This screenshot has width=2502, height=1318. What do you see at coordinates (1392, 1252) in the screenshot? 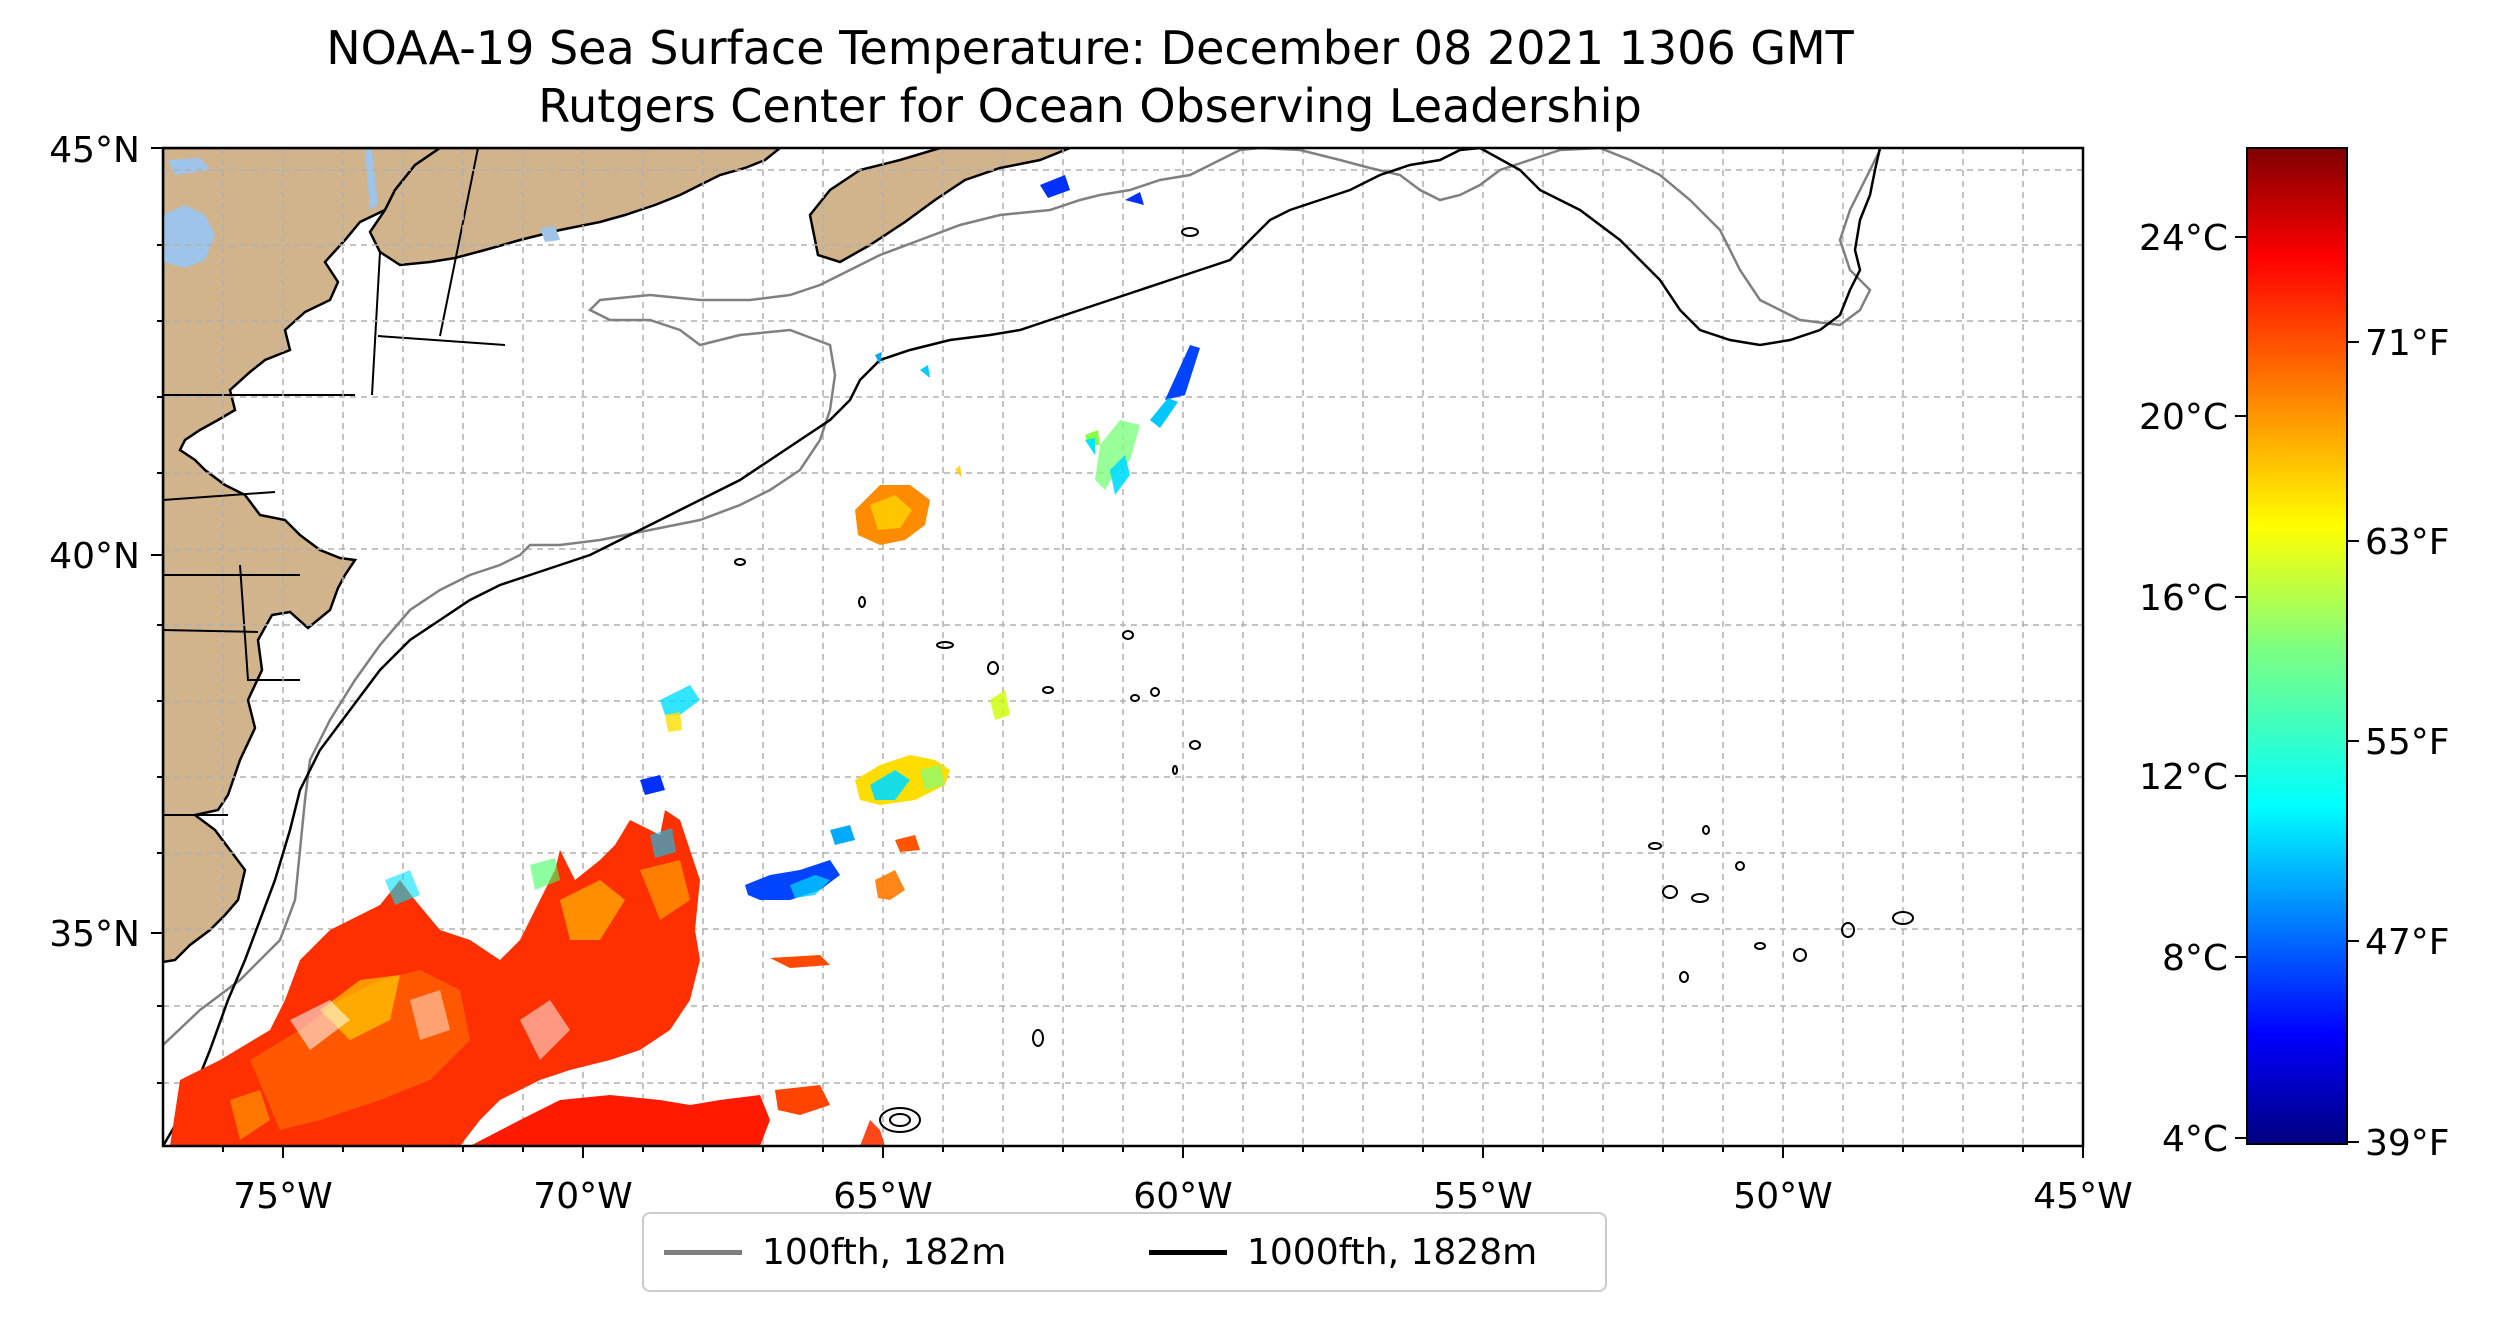
I see `legend-label: 1000fth, 1828m` at bounding box center [1392, 1252].